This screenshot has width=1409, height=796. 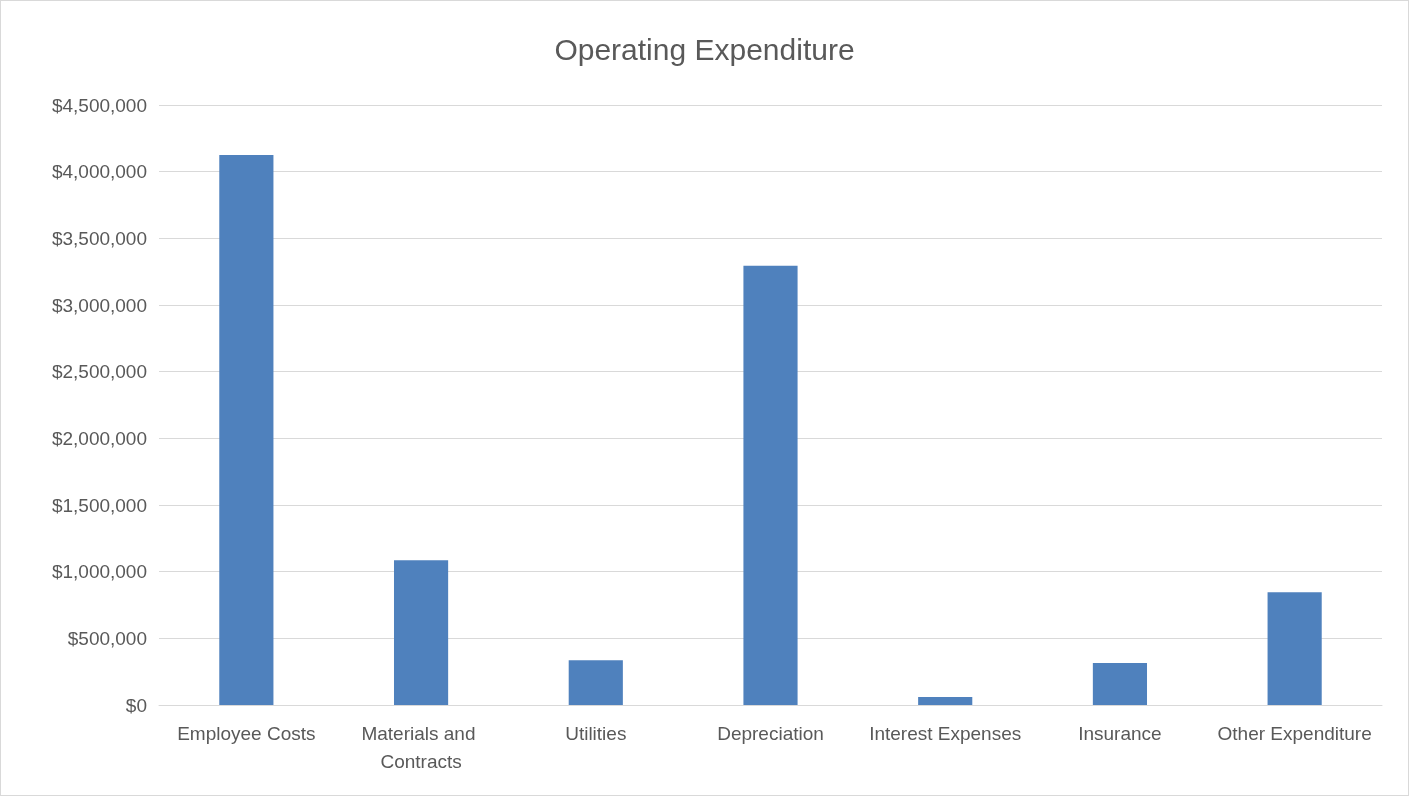 What do you see at coordinates (99, 105) in the screenshot?
I see `y-tick-label: $4,500,000` at bounding box center [99, 105].